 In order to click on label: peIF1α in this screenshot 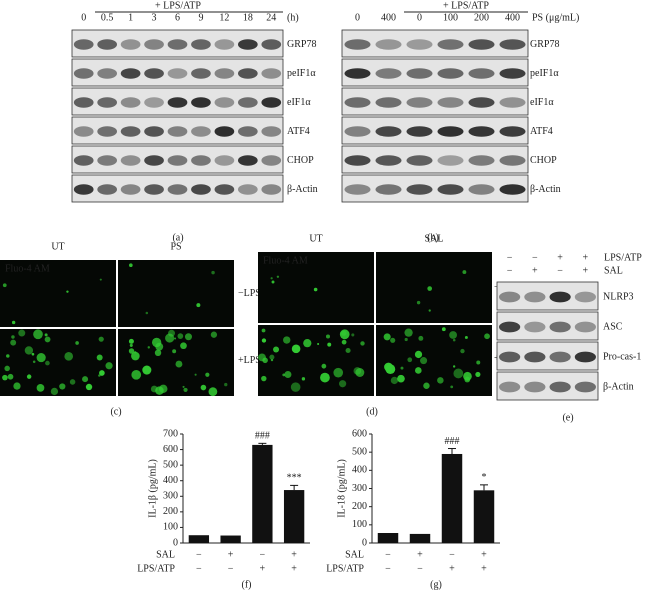, I will do `click(544, 73)`.